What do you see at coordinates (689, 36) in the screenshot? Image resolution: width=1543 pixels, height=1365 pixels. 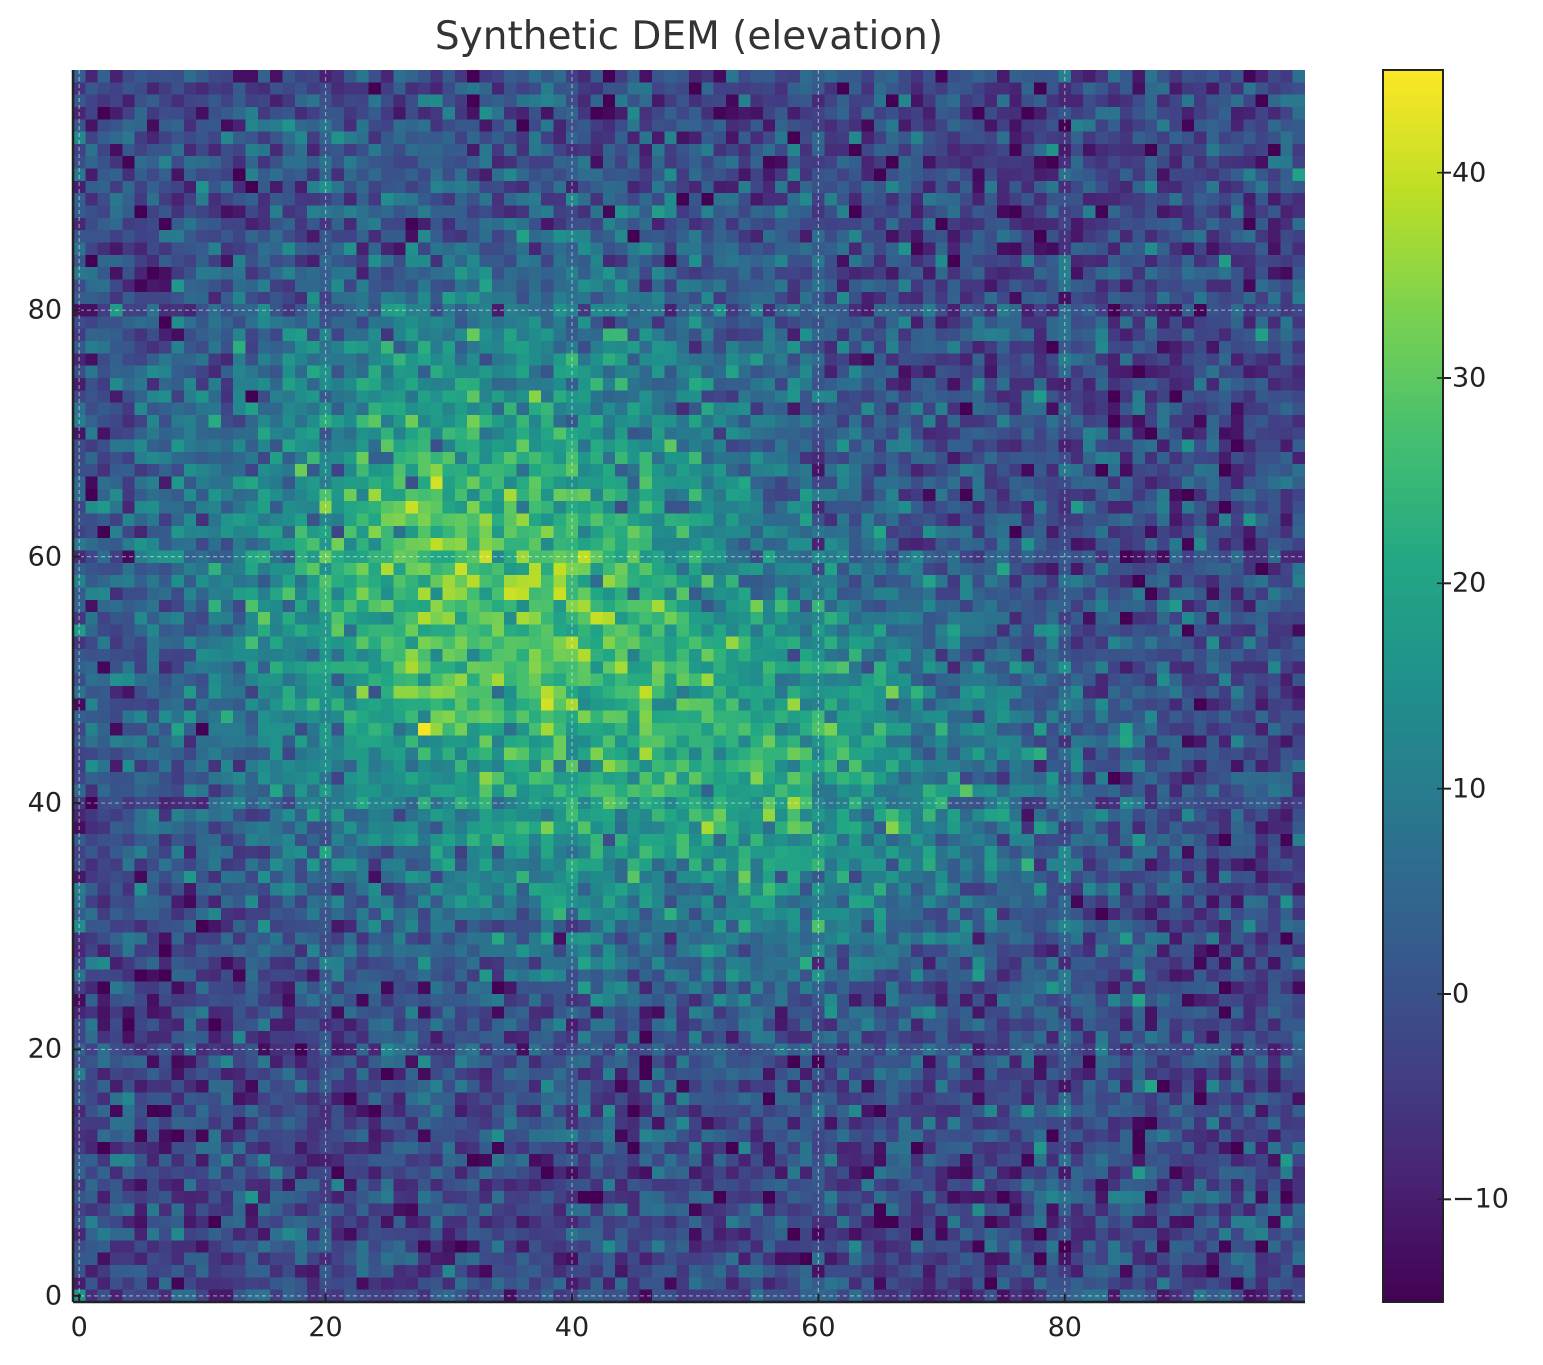 I see `chart-title: Synthetic DEM (elevation)` at bounding box center [689, 36].